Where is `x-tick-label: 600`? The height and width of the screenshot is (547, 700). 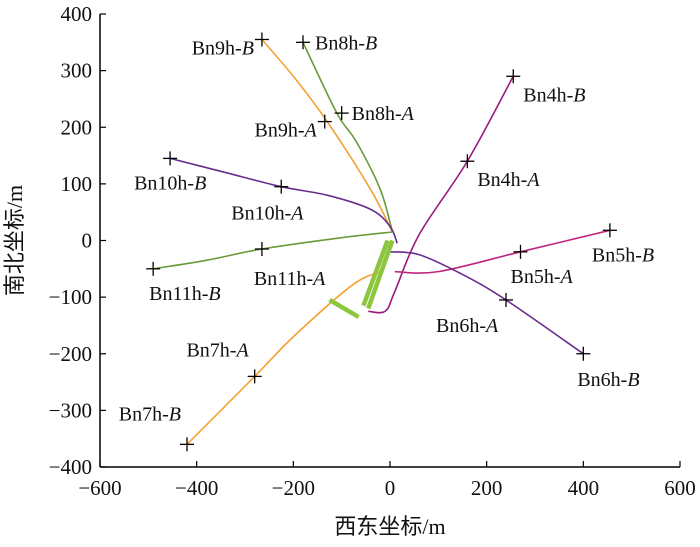 x-tick-label: 600 is located at coordinates (680, 488).